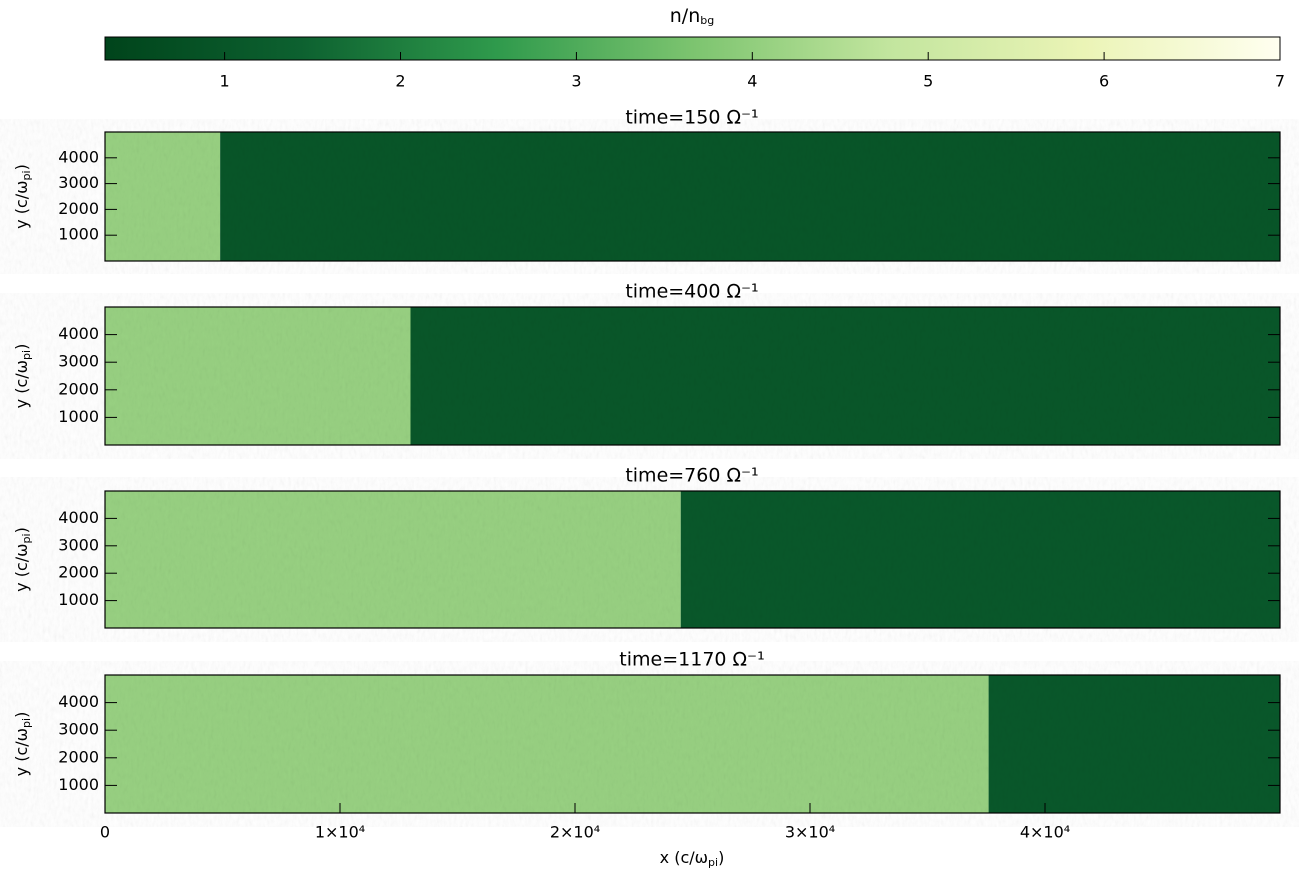 The height and width of the screenshot is (878, 1299). I want to click on x-tick-label: 4×10⁴, so click(1045, 832).